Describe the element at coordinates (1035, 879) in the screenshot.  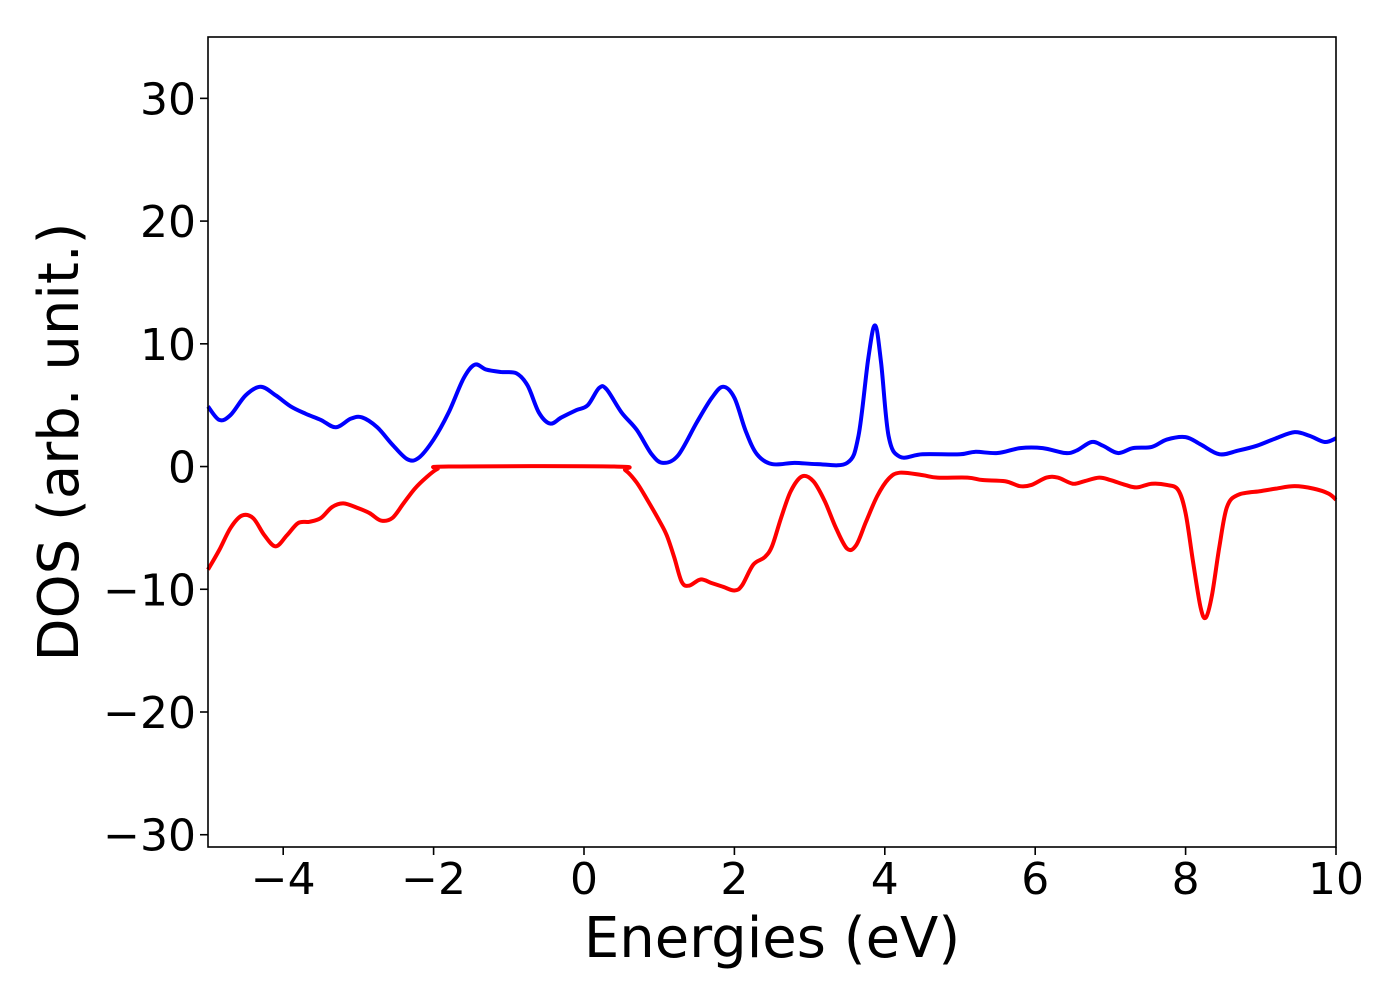
I see `x-tick-label: 6` at that location.